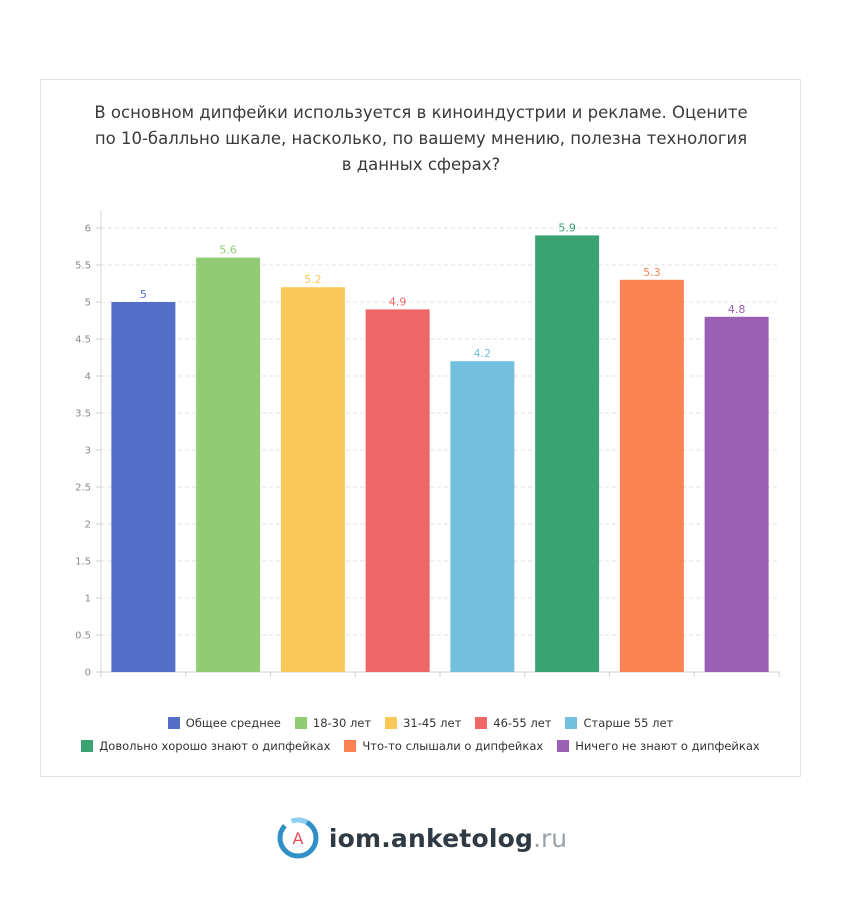 Image resolution: width=842 pixels, height=900 pixels. I want to click on data-label: 4.2, so click(483, 353).